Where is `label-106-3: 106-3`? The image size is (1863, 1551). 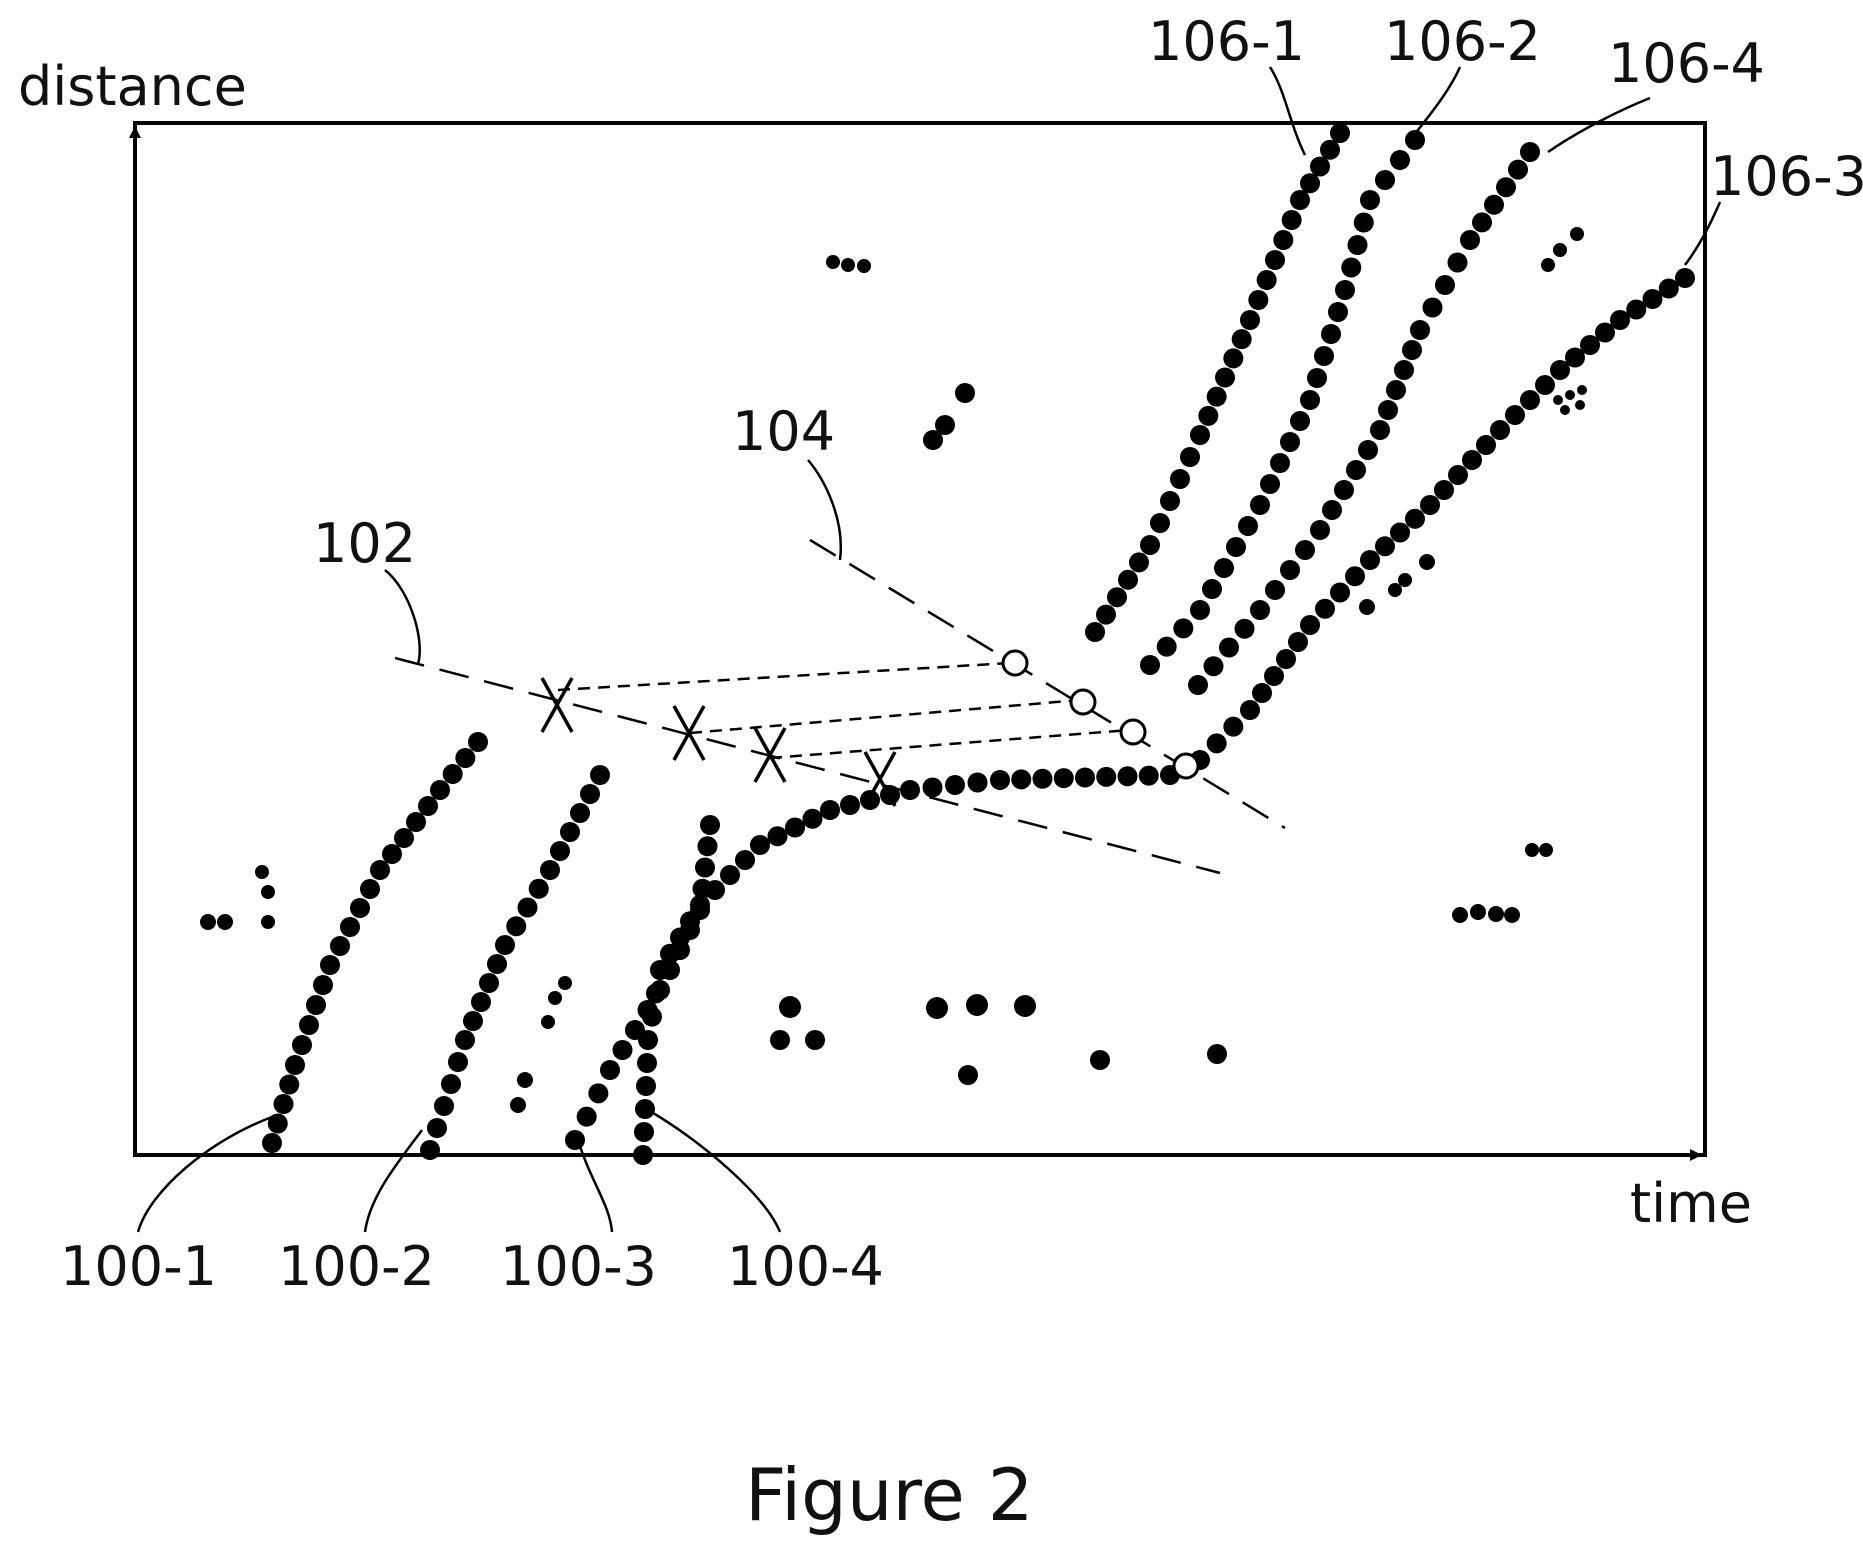 label-106-3: 106-3 is located at coordinates (1786, 176).